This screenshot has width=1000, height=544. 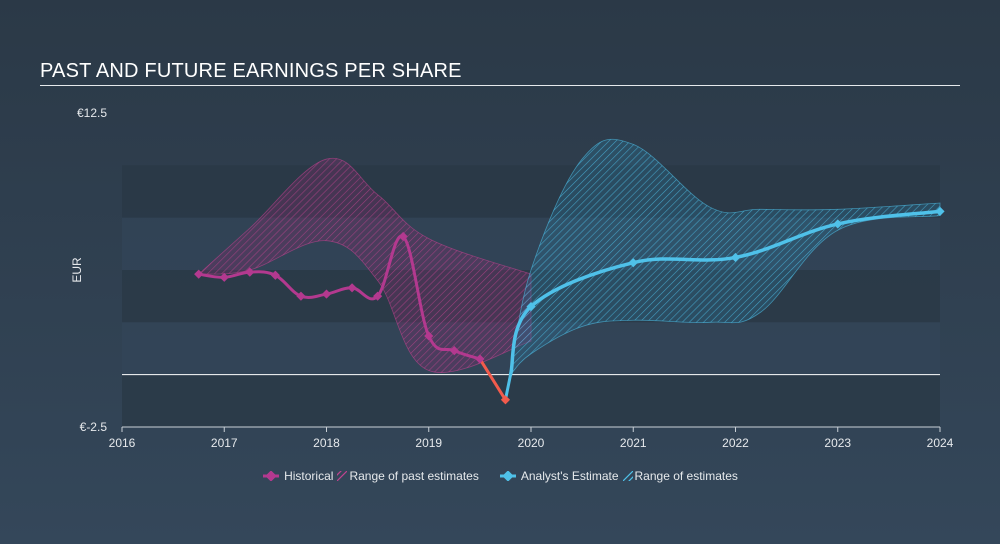 What do you see at coordinates (251, 71) in the screenshot?
I see `chart-title: PAST AND FUTURE EARNINGS PER SHARE` at bounding box center [251, 71].